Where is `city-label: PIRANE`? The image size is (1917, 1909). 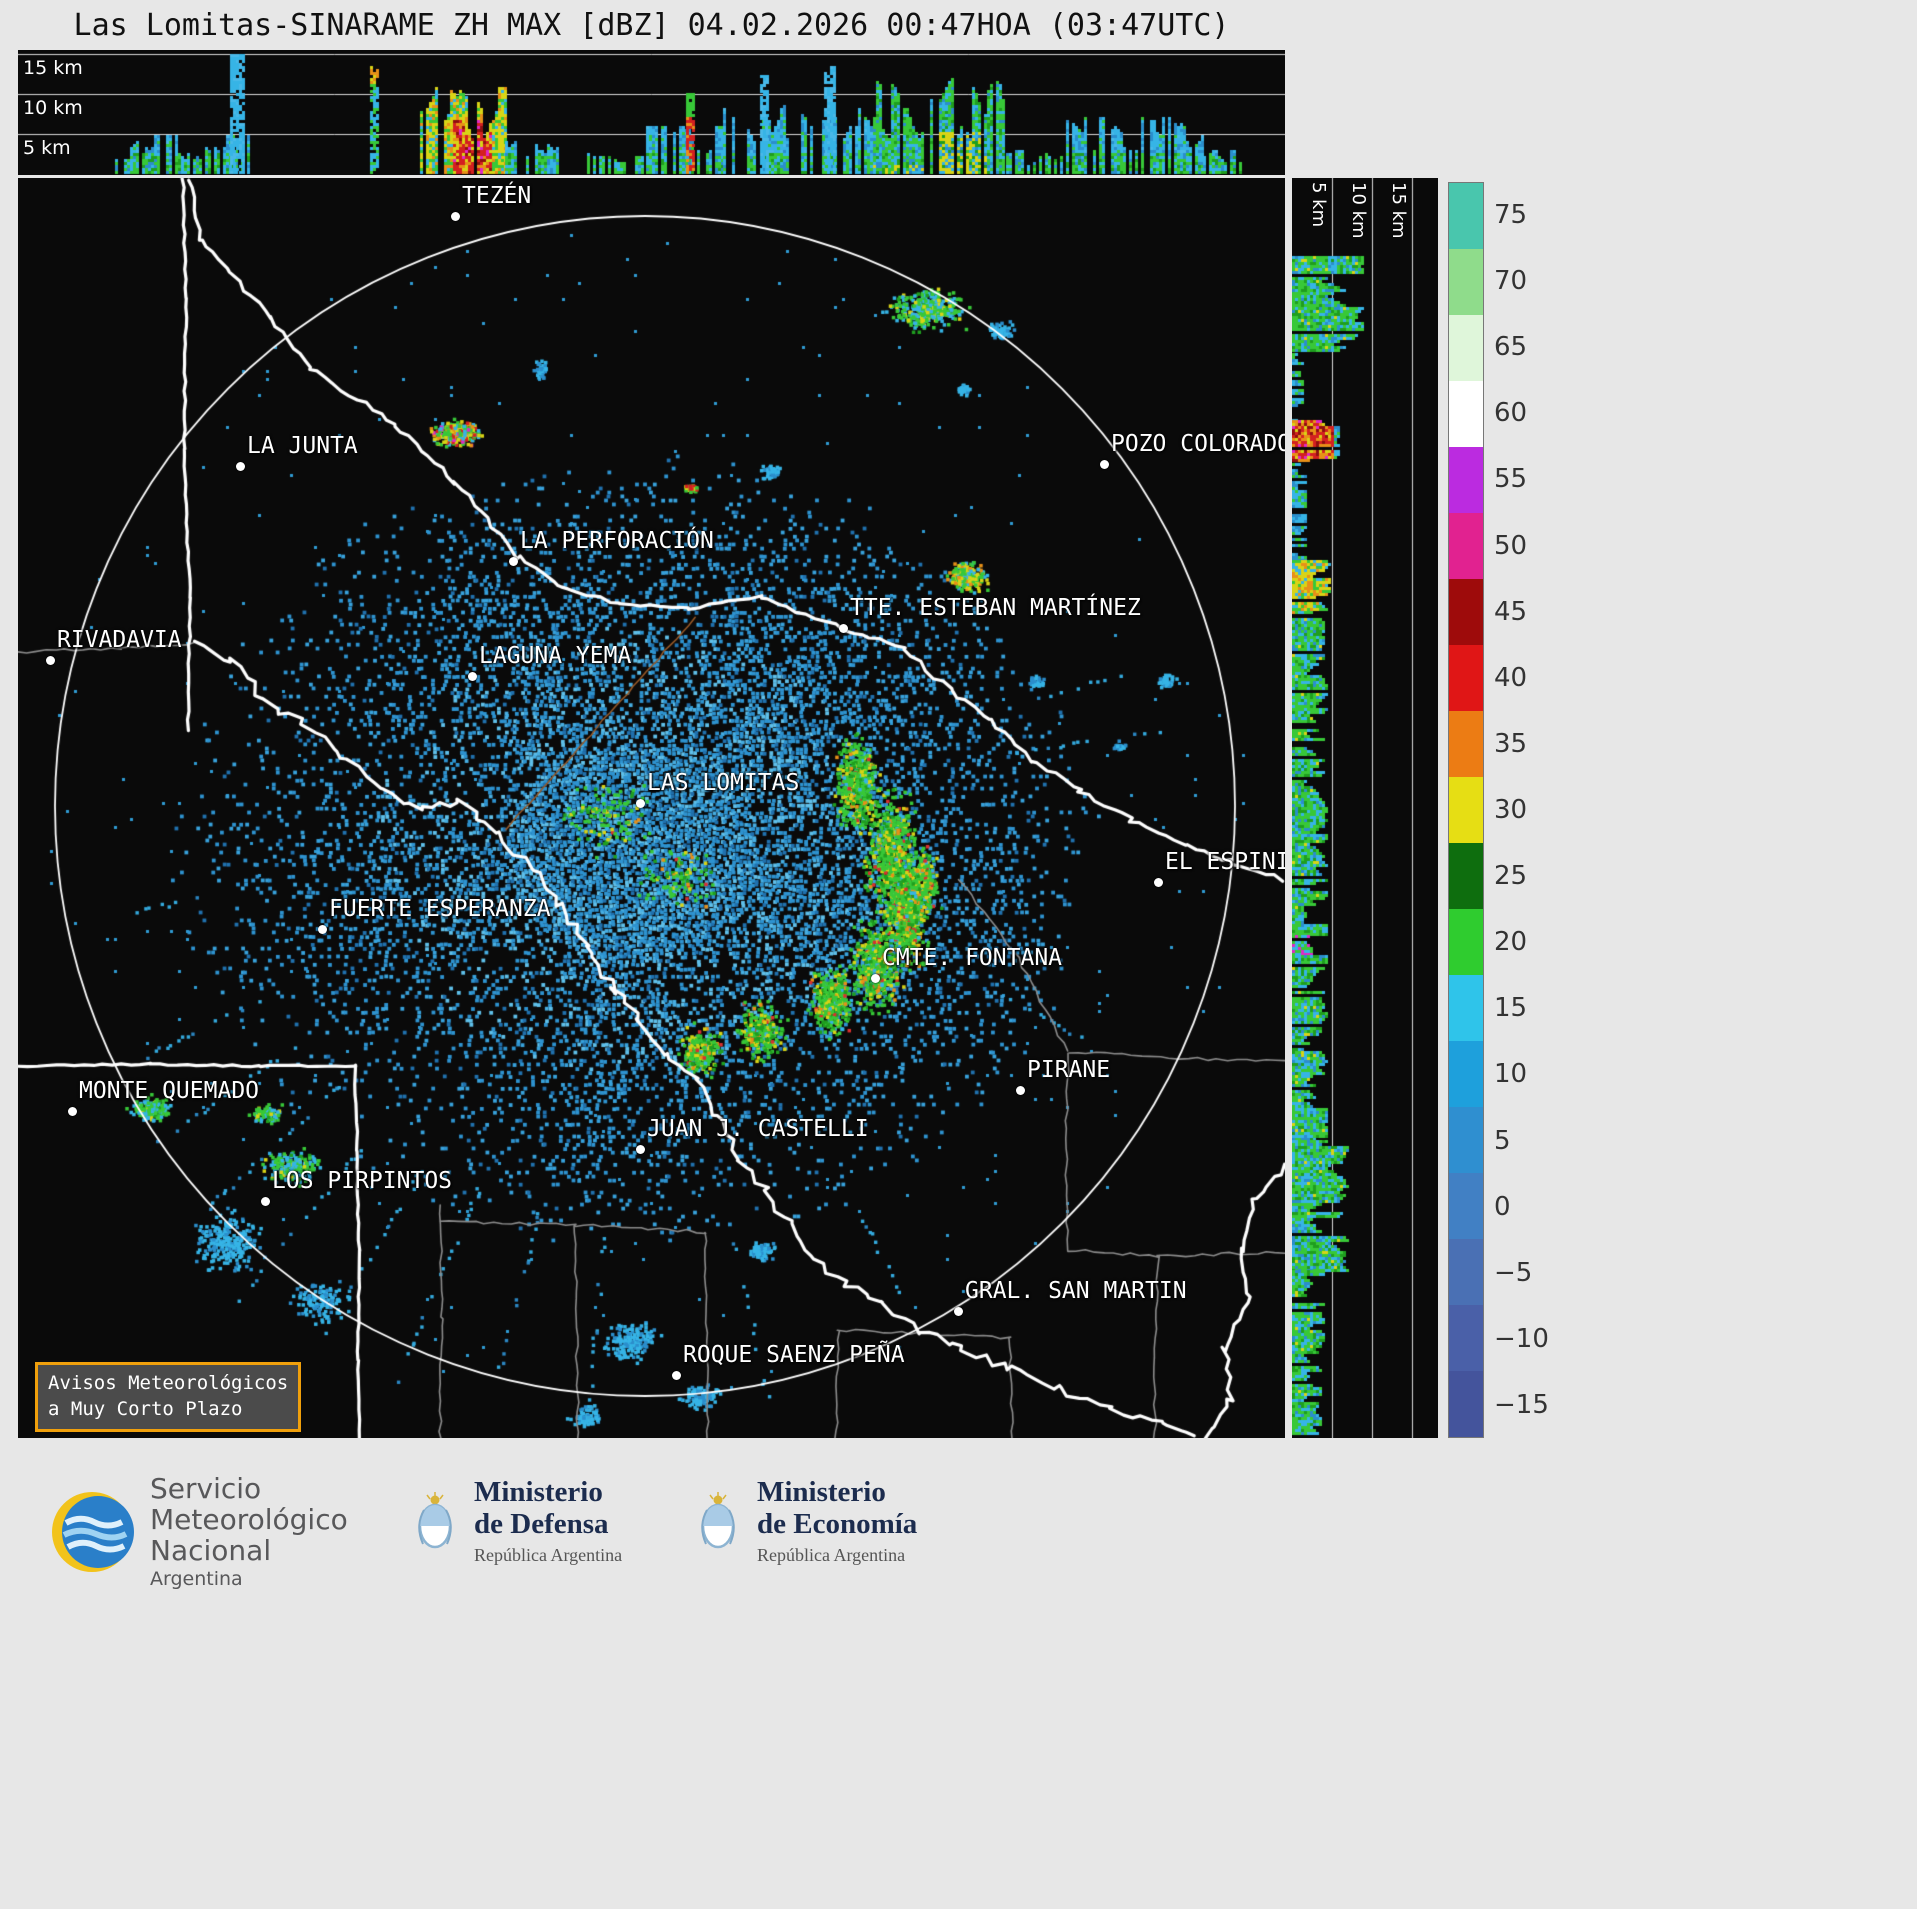 city-label: PIRANE is located at coordinates (1069, 1070).